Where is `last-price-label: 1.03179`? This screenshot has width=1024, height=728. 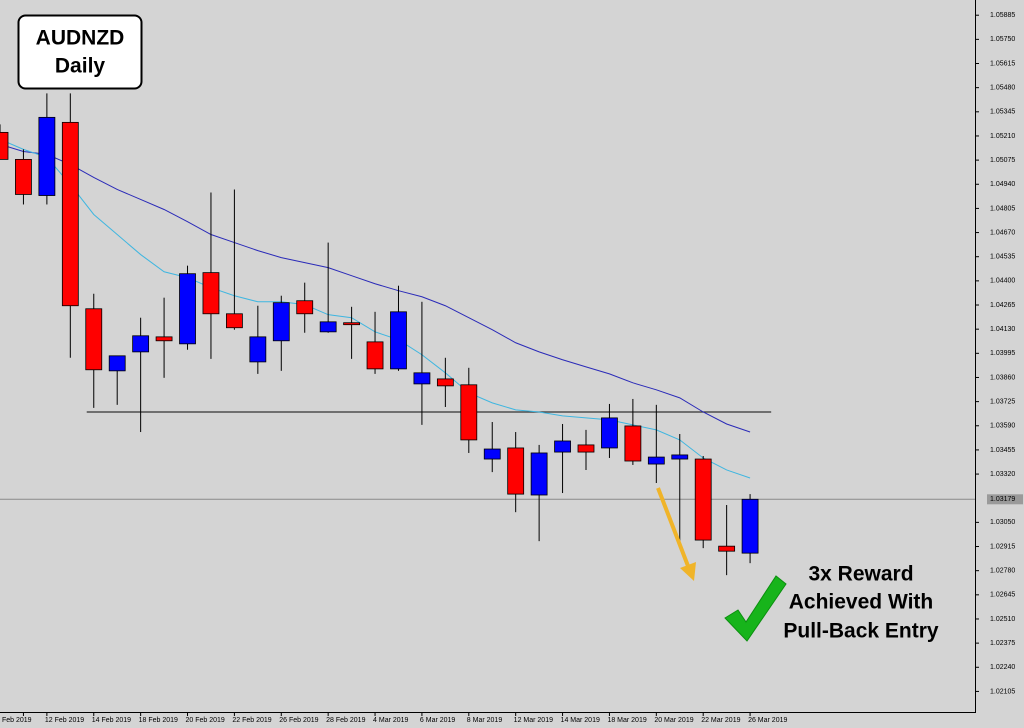 last-price-label: 1.03179 is located at coordinates (1002, 499).